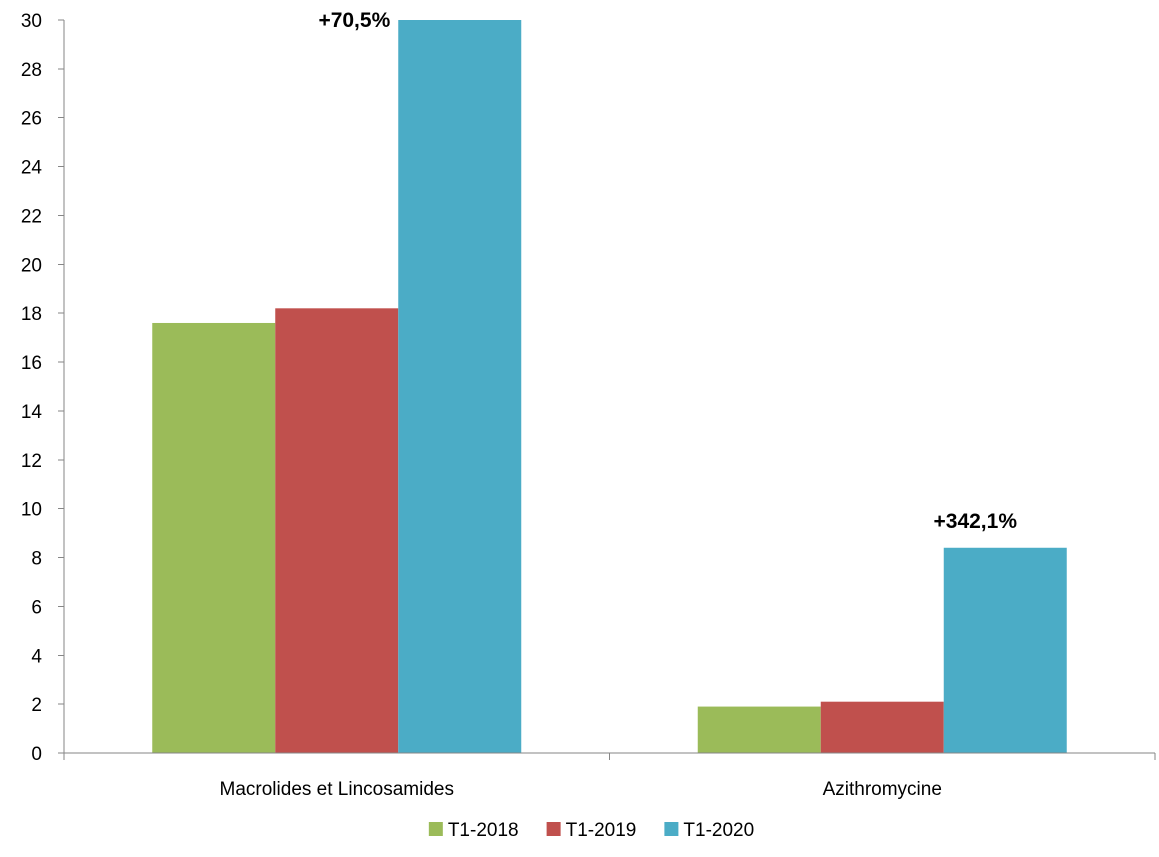  What do you see at coordinates (31, 119) in the screenshot?
I see `y-tick-label: 26` at bounding box center [31, 119].